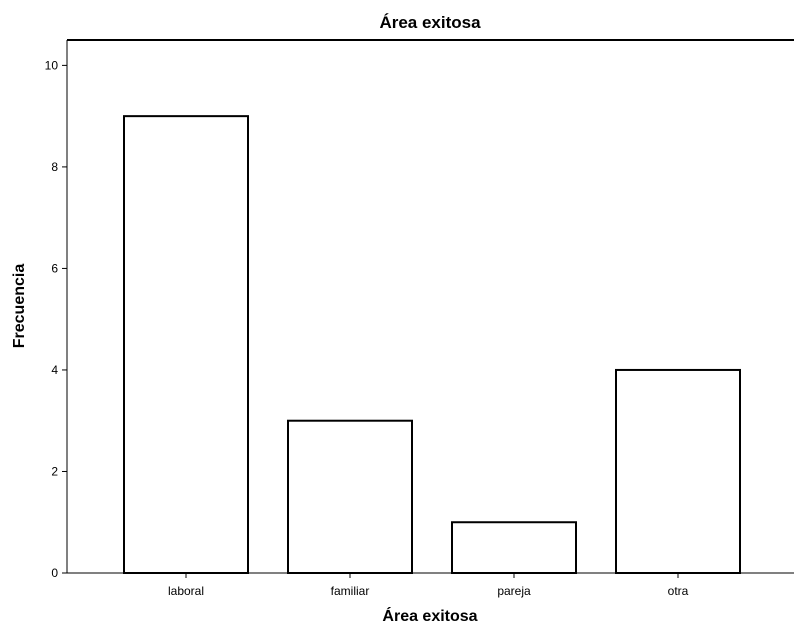 Image resolution: width=794 pixels, height=628 pixels. Describe the element at coordinates (428, 585) in the screenshot. I see `x-ticks: laboral familiar pareja otra` at that location.